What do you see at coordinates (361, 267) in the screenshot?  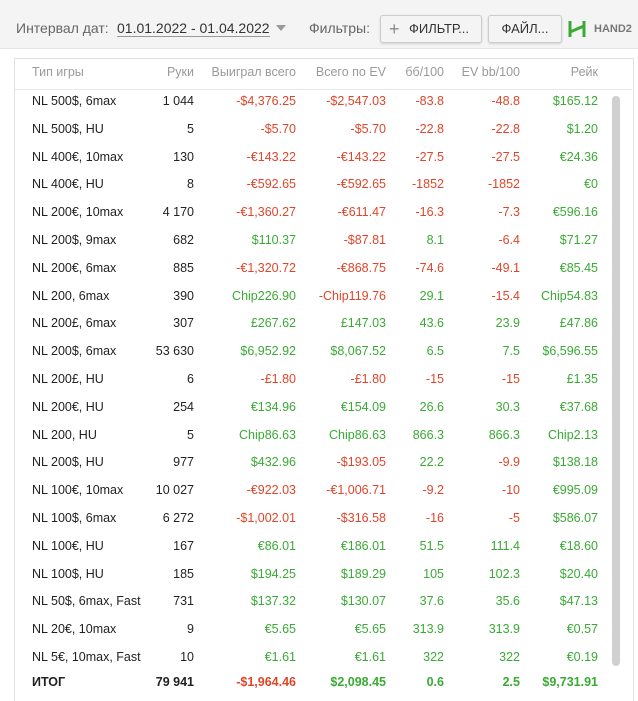 I see `table-cell: -€868.75` at bounding box center [361, 267].